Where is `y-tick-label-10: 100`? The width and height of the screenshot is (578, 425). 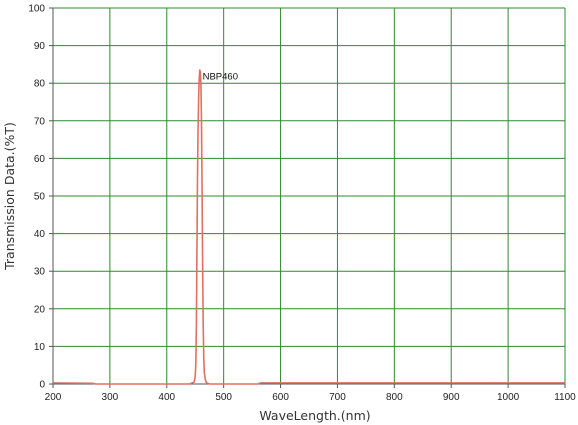 y-tick-label-10: 100 is located at coordinates (36, 9).